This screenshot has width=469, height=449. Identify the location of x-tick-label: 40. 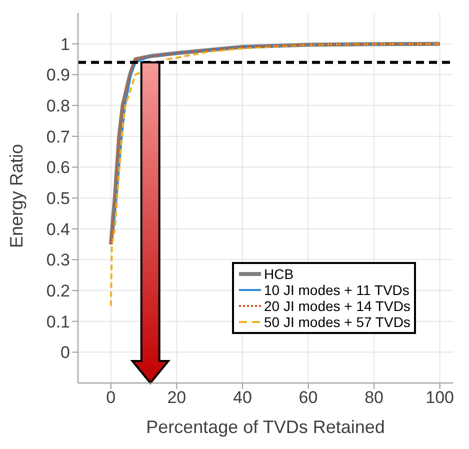
(242, 398).